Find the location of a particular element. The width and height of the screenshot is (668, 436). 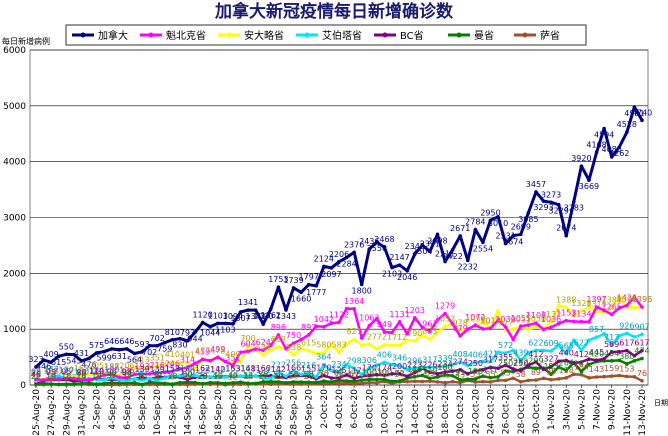

data-label: 20 is located at coordinates (203, 376).